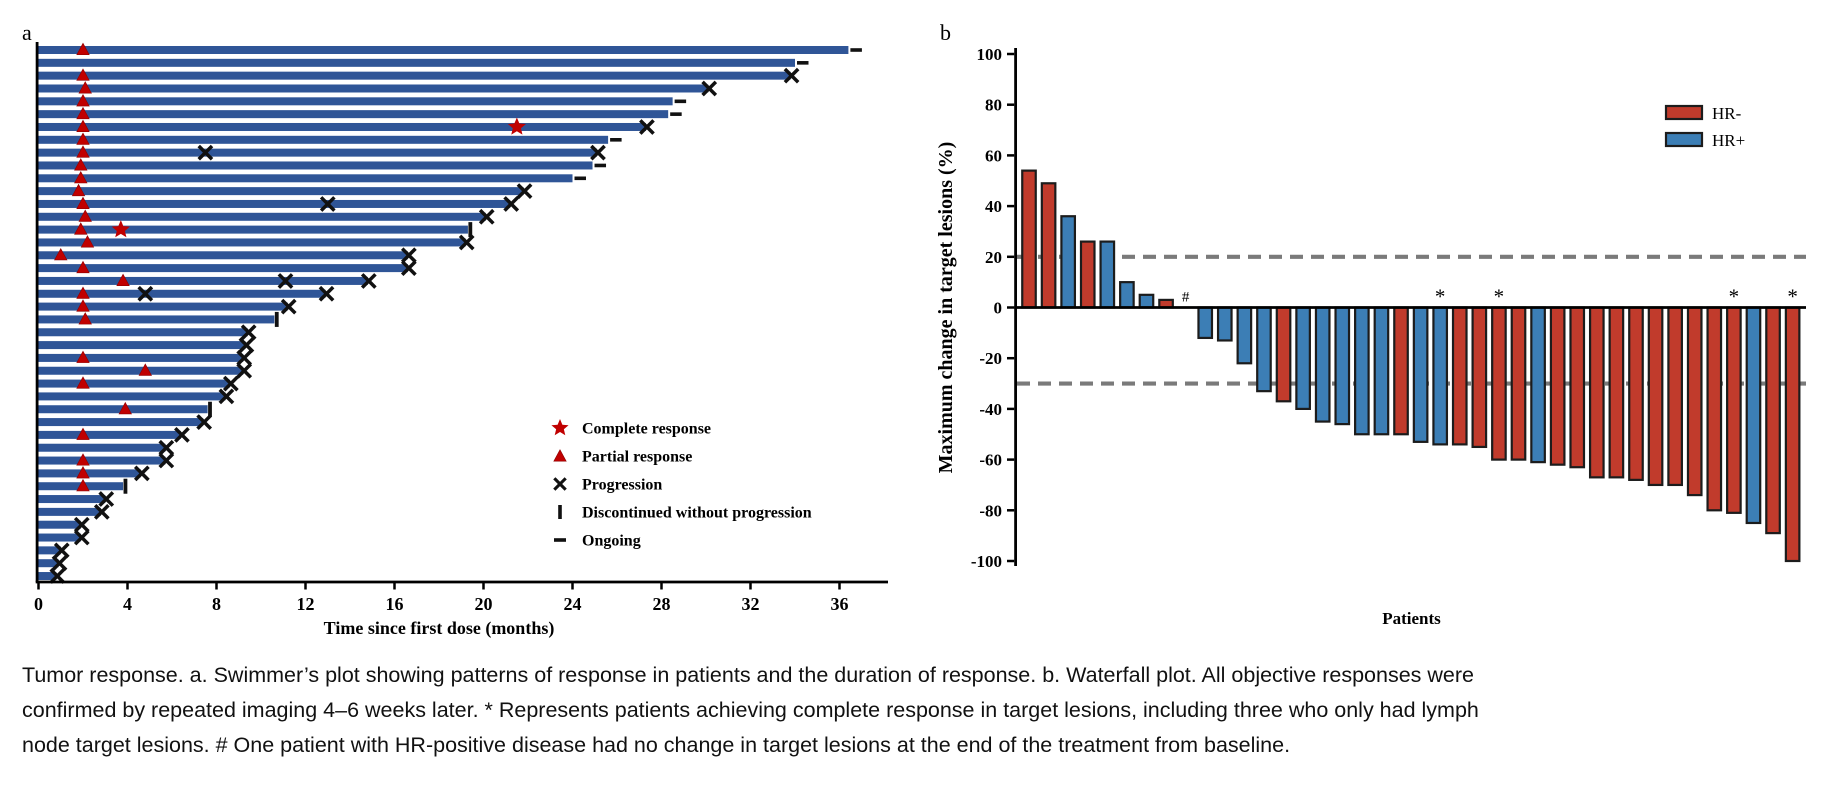 This screenshot has height=803, width=1835. Describe the element at coordinates (840, 604) in the screenshot. I see `x-tick-label: 36` at that location.